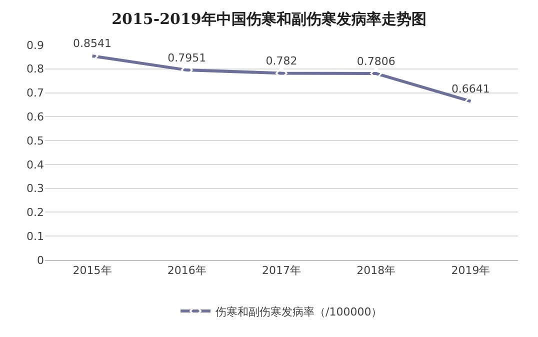  Describe the element at coordinates (35, 141) in the screenshot. I see `y-tick-label: 0.5` at that location.